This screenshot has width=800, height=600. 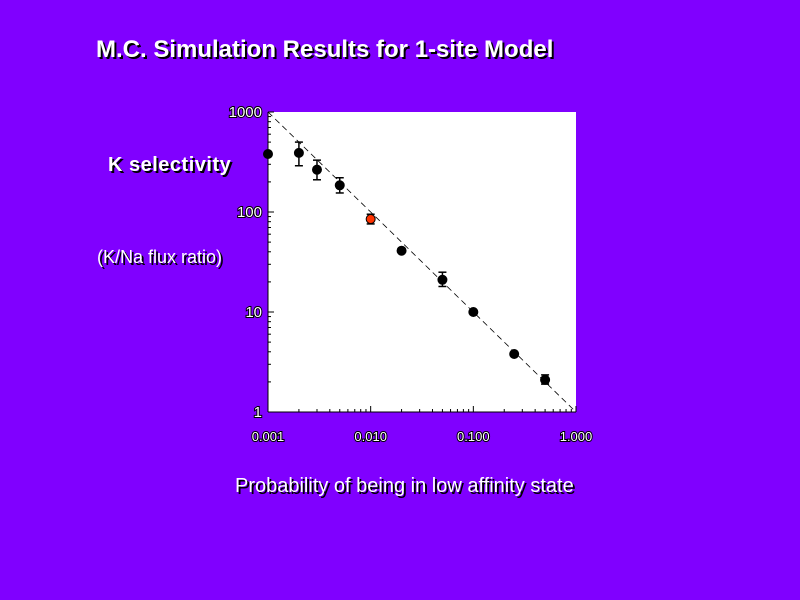 What do you see at coordinates (258, 412) in the screenshot?
I see `y-tick-label: 1` at bounding box center [258, 412].